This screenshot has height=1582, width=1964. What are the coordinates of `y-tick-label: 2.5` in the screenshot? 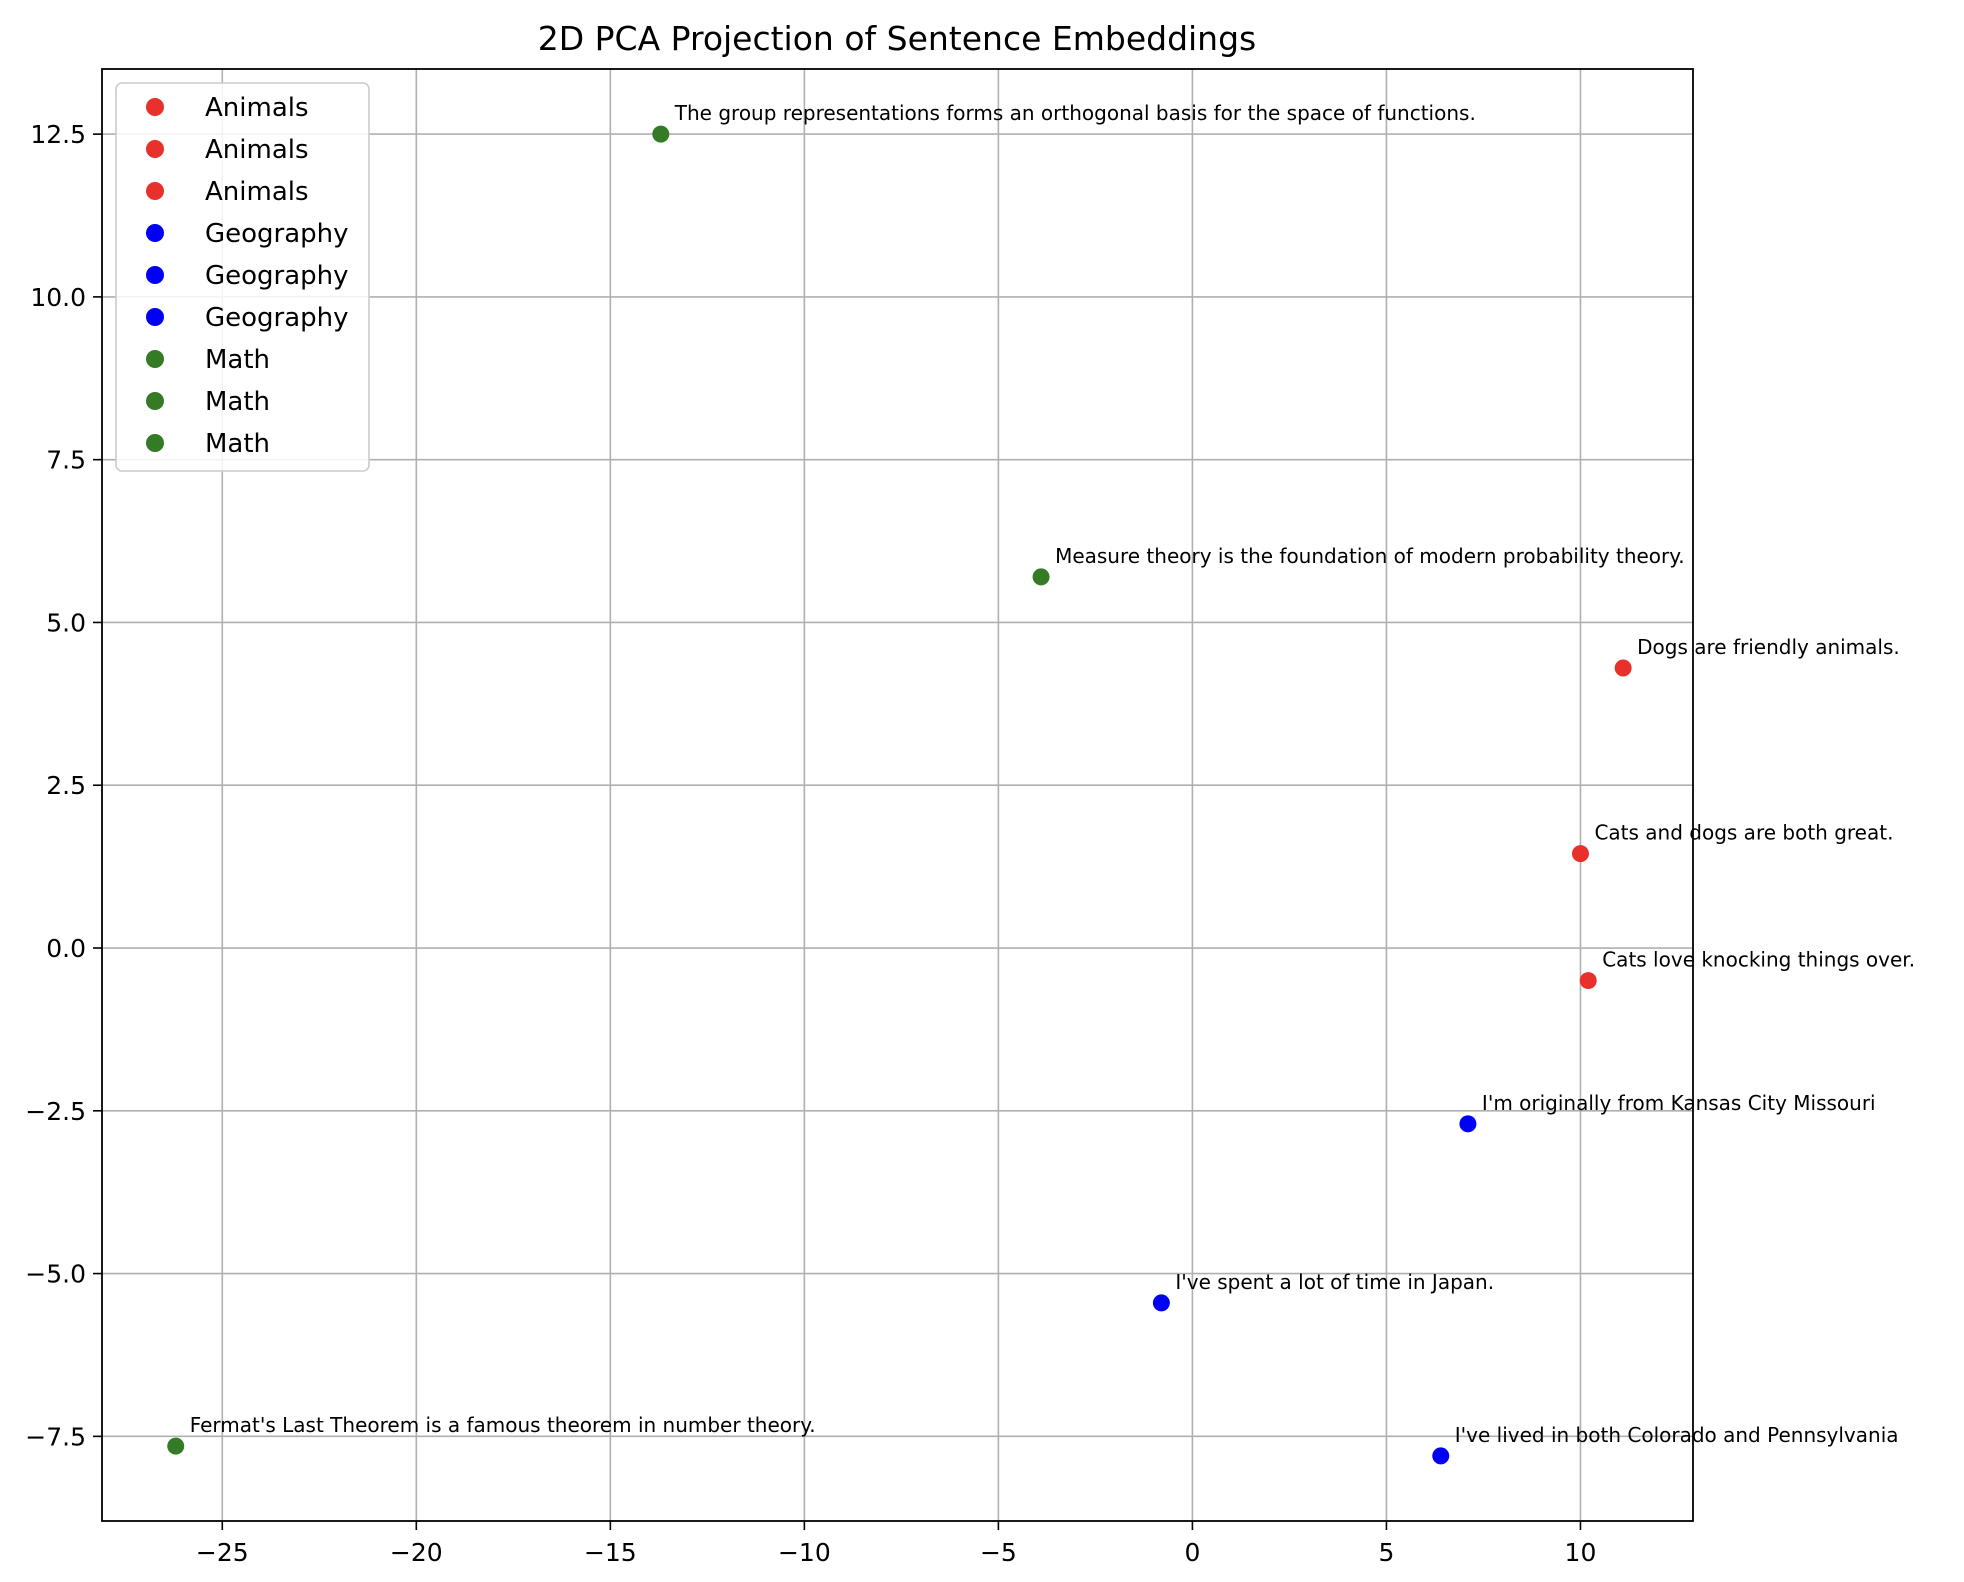 It's located at (66, 785).